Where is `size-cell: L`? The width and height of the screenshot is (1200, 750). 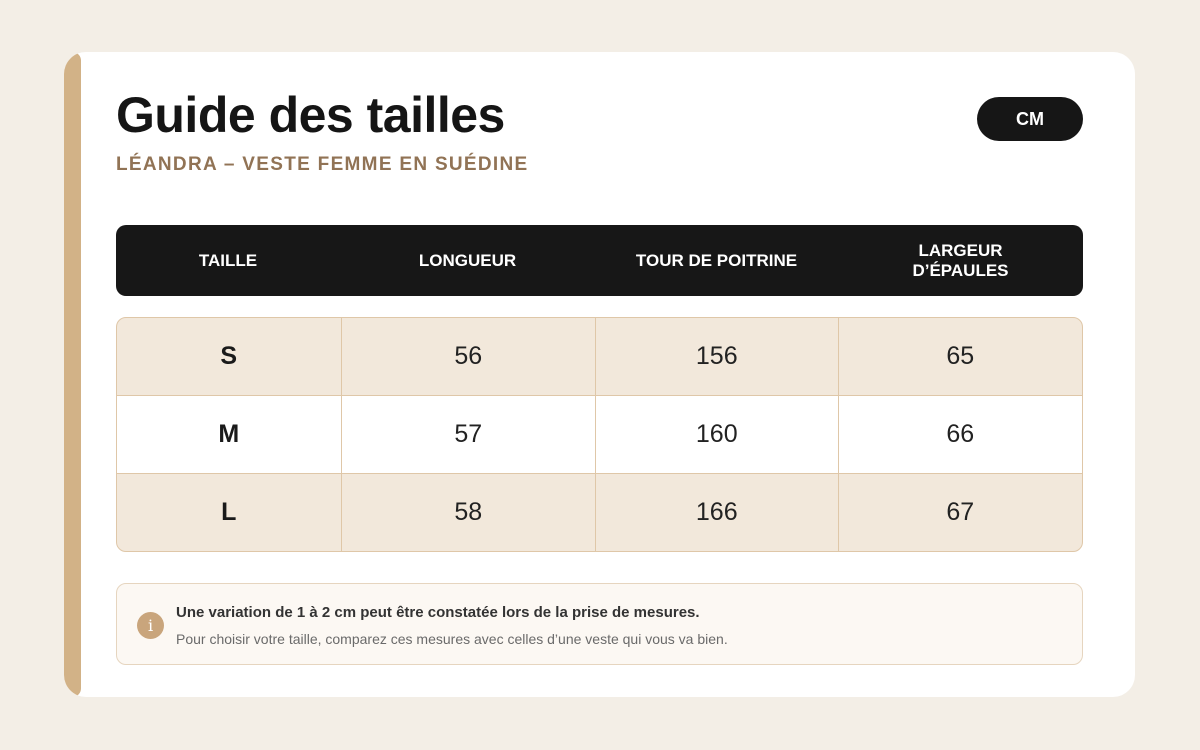
size-cell: L is located at coordinates (229, 512).